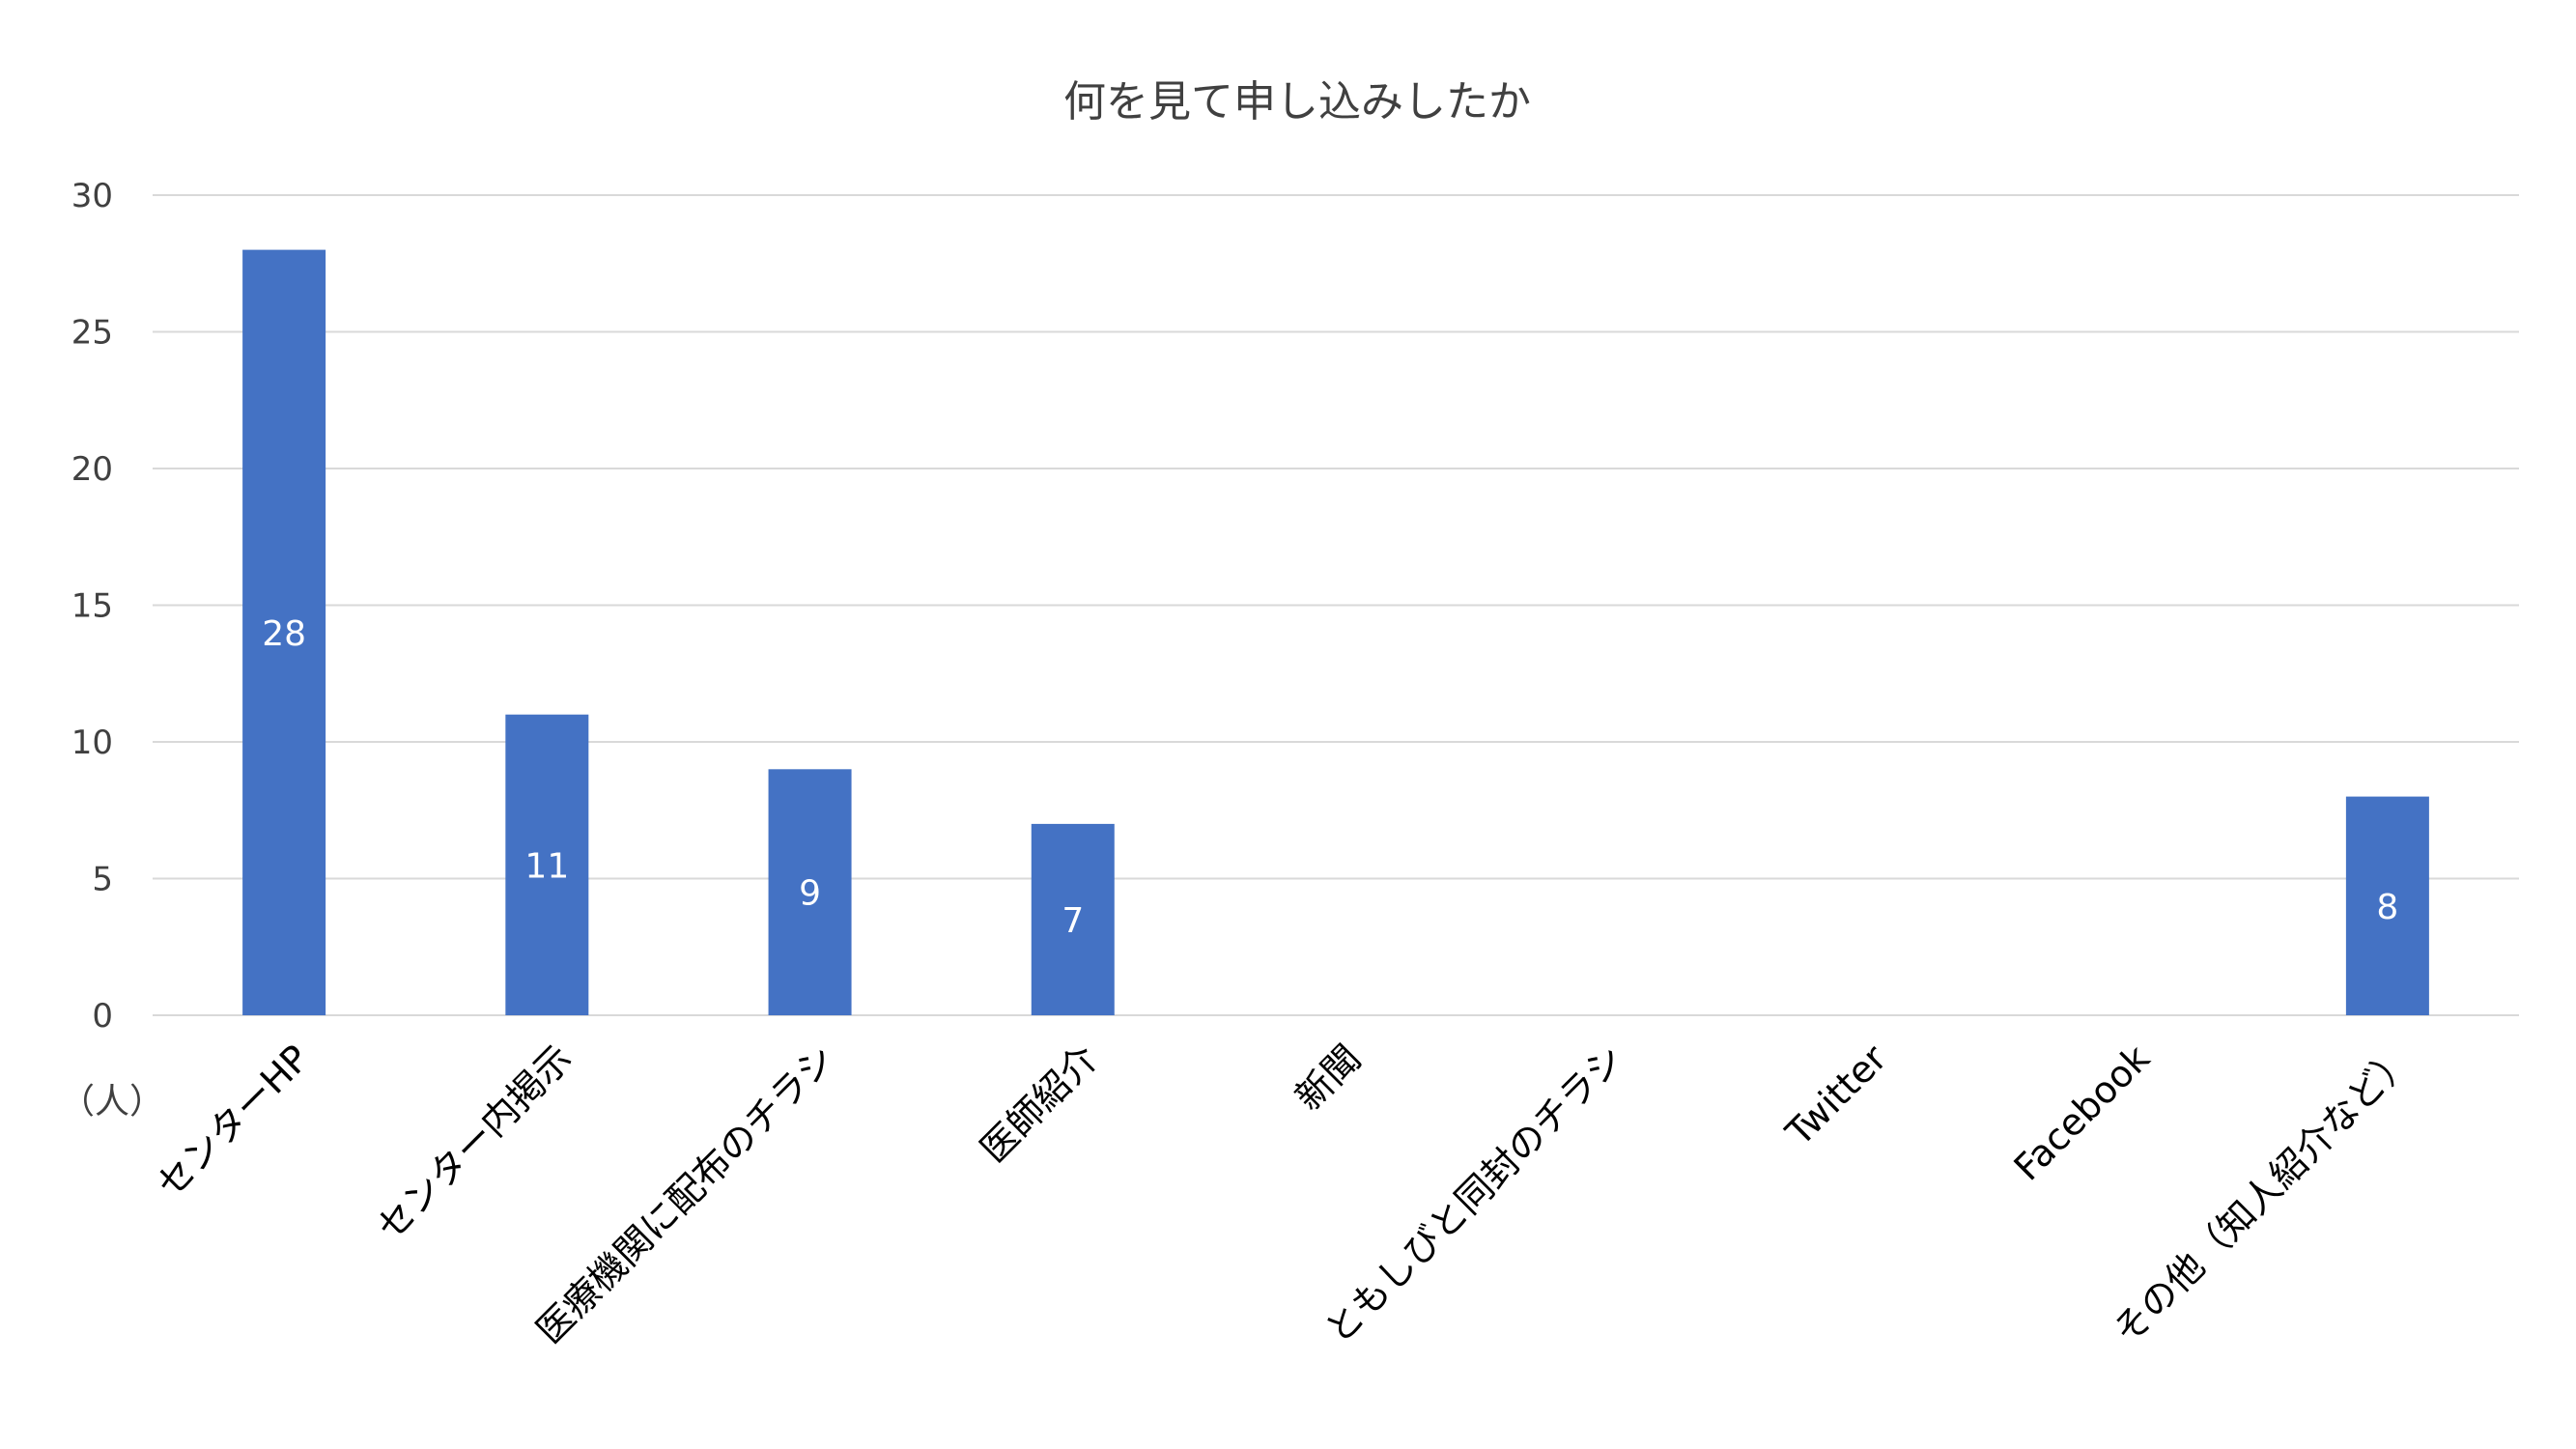  What do you see at coordinates (92, 196) in the screenshot?
I see `y-tick-label: 30` at bounding box center [92, 196].